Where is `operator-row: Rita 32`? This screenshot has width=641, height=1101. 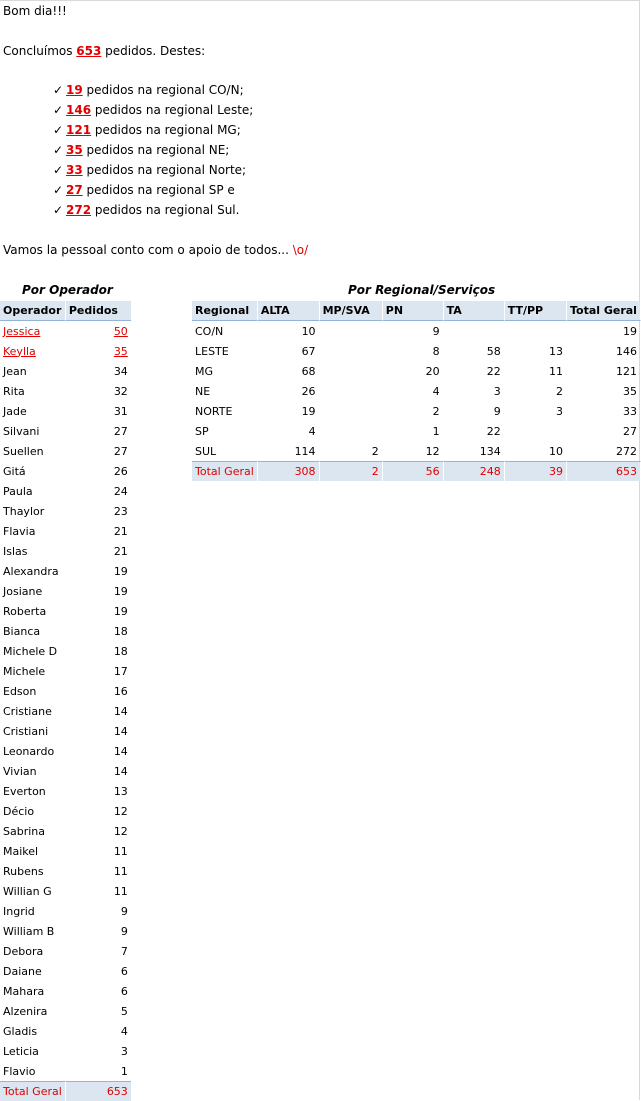
operator-row: Rita 32 is located at coordinates (65, 391).